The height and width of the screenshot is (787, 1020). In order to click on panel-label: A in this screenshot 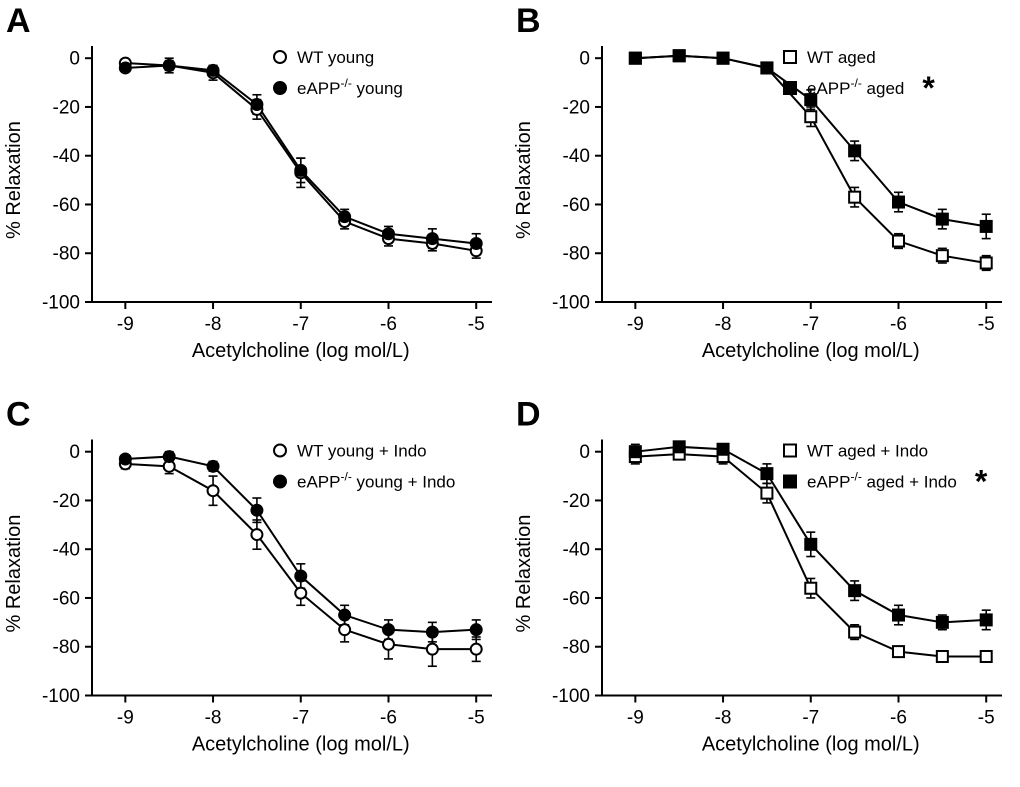, I will do `click(18, 21)`.